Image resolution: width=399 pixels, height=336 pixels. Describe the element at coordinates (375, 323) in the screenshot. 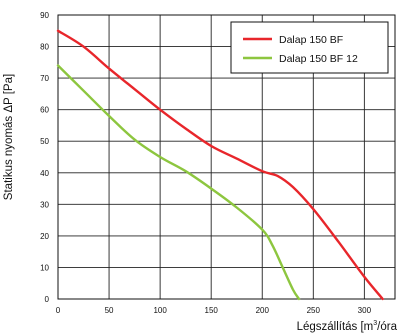

I see `x-axis-title-superscript: 3` at that location.